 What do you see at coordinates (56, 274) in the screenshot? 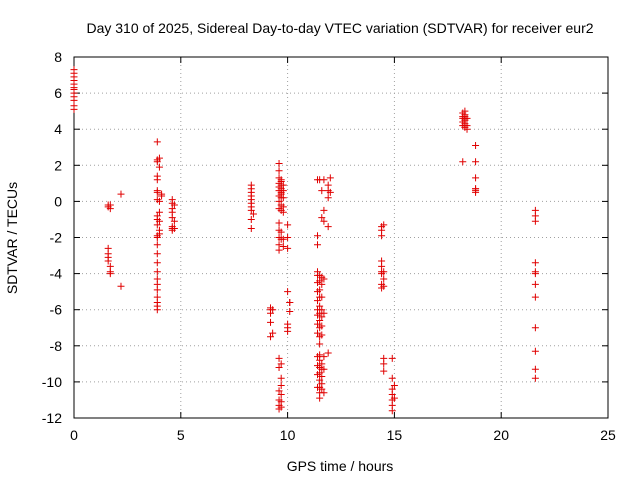
I see `y-tick-label: -4` at bounding box center [56, 274].